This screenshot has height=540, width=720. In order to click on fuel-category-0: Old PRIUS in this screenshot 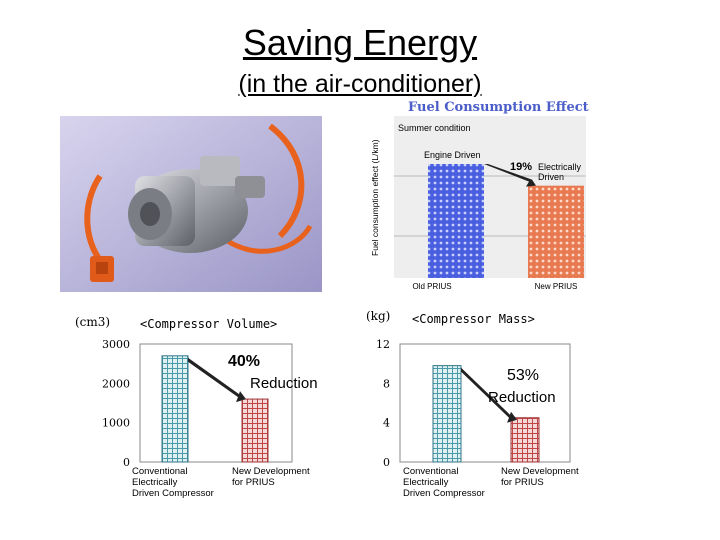, I will do `click(431, 286)`.